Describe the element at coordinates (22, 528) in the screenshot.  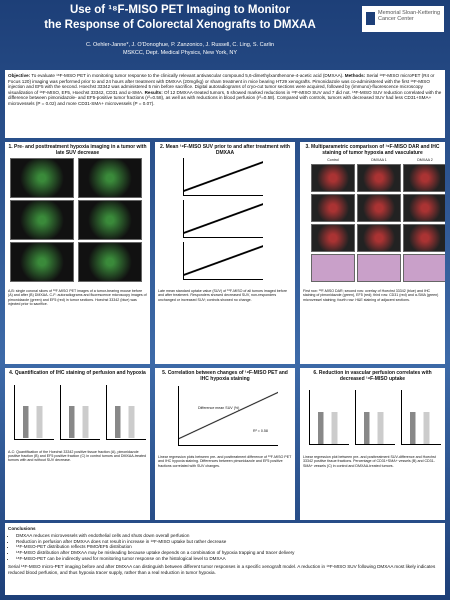
I see `conclusions-title: Conclusions` at that location.